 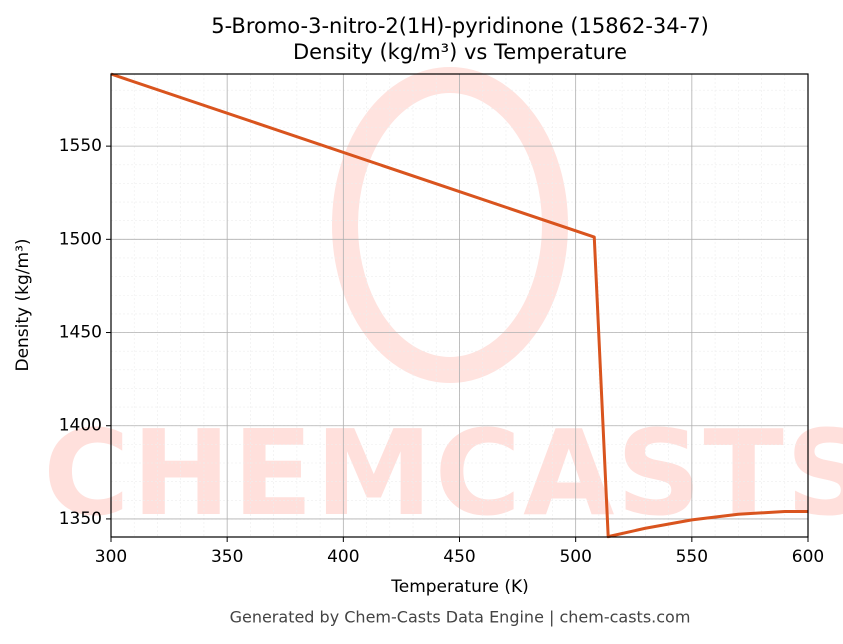 I want to click on x-tick-label: 550, so click(x=692, y=557).